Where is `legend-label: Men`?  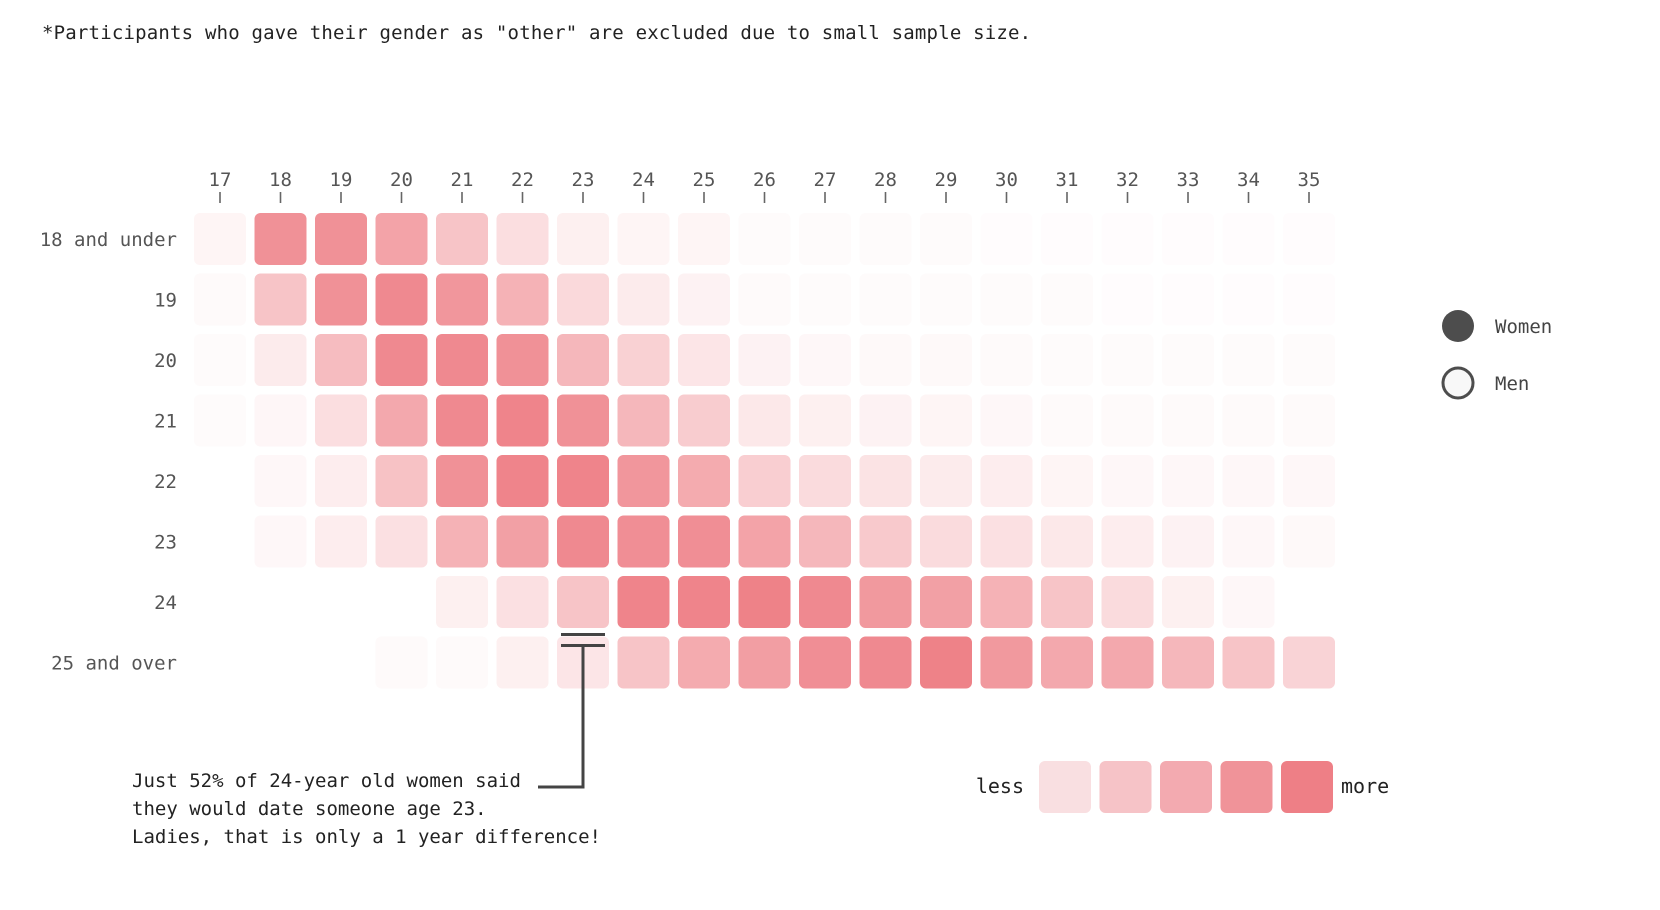 legend-label: Men is located at coordinates (1512, 384).